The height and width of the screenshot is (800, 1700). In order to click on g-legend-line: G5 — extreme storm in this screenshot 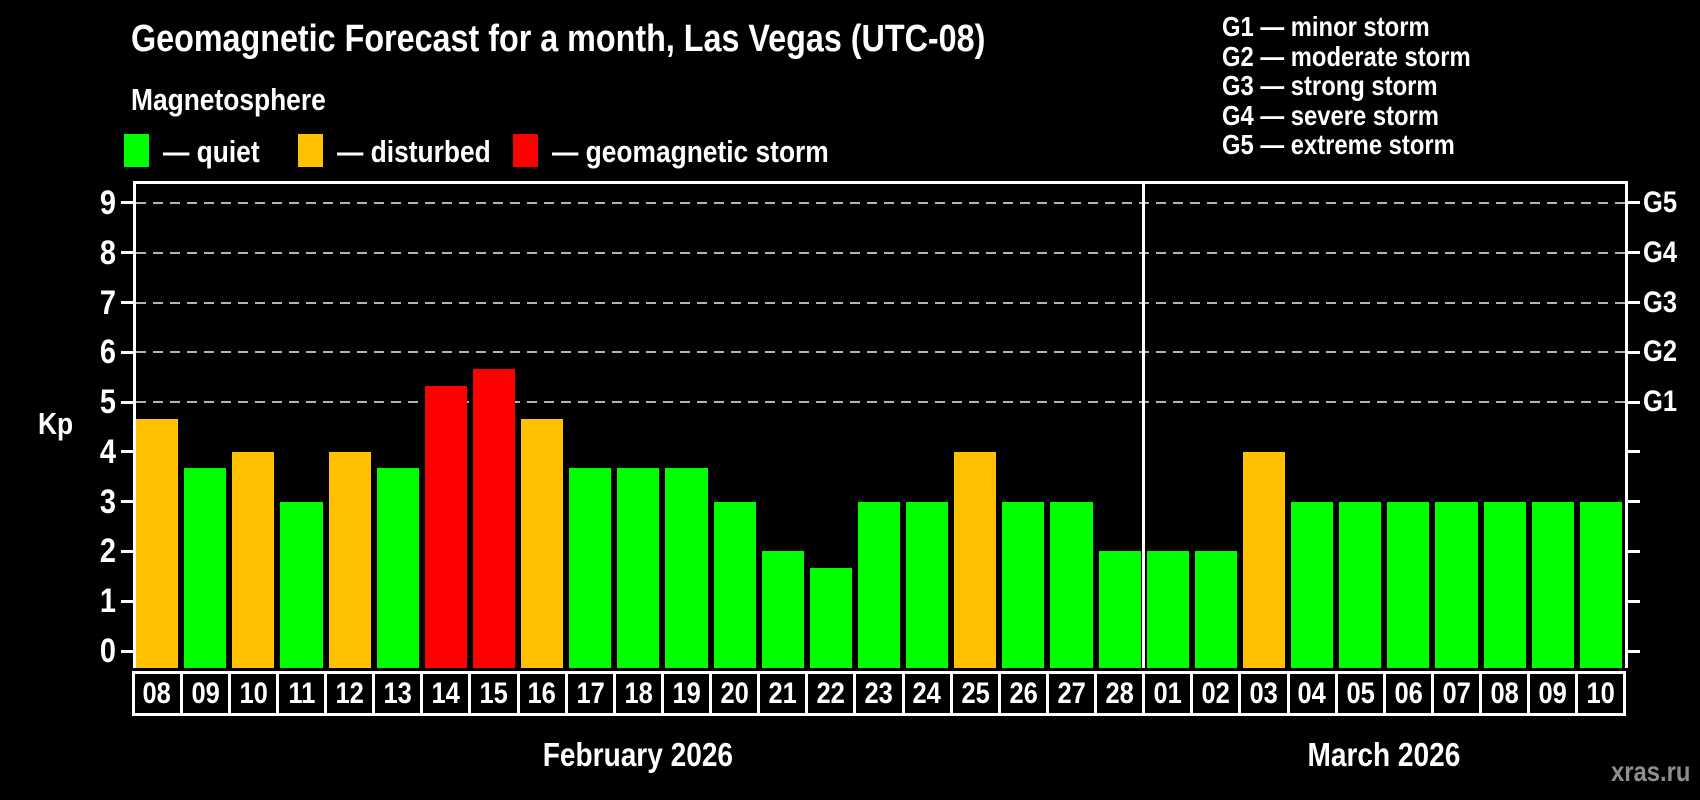, I will do `click(1368, 145)`.